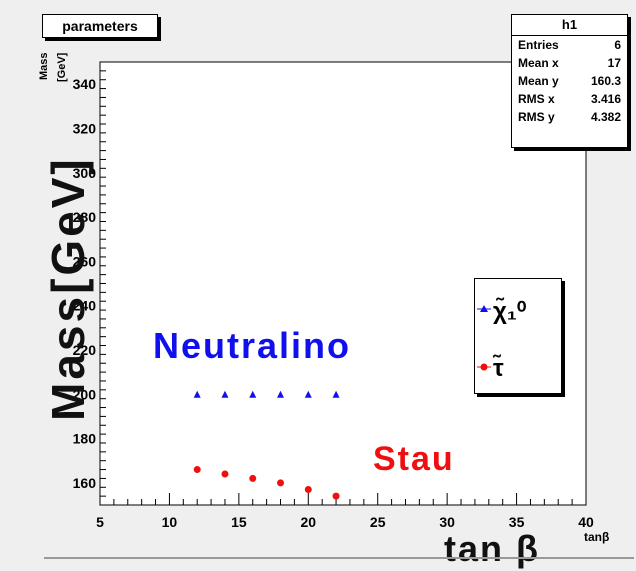  What do you see at coordinates (536, 99) in the screenshot?
I see `stats-label: RMS x` at bounding box center [536, 99].